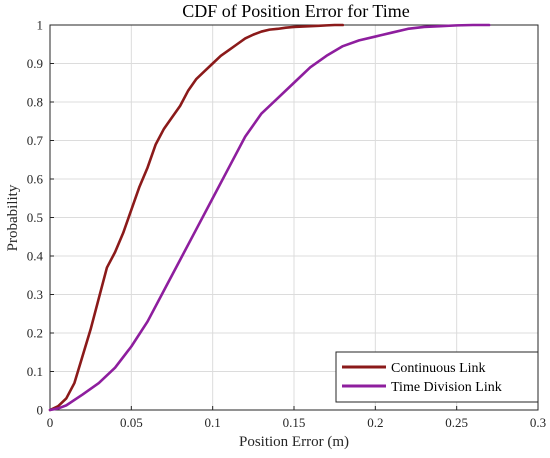 Image resolution: width=550 pixels, height=458 pixels. Describe the element at coordinates (131, 422) in the screenshot. I see `x-tick-label: 0.05` at that location.